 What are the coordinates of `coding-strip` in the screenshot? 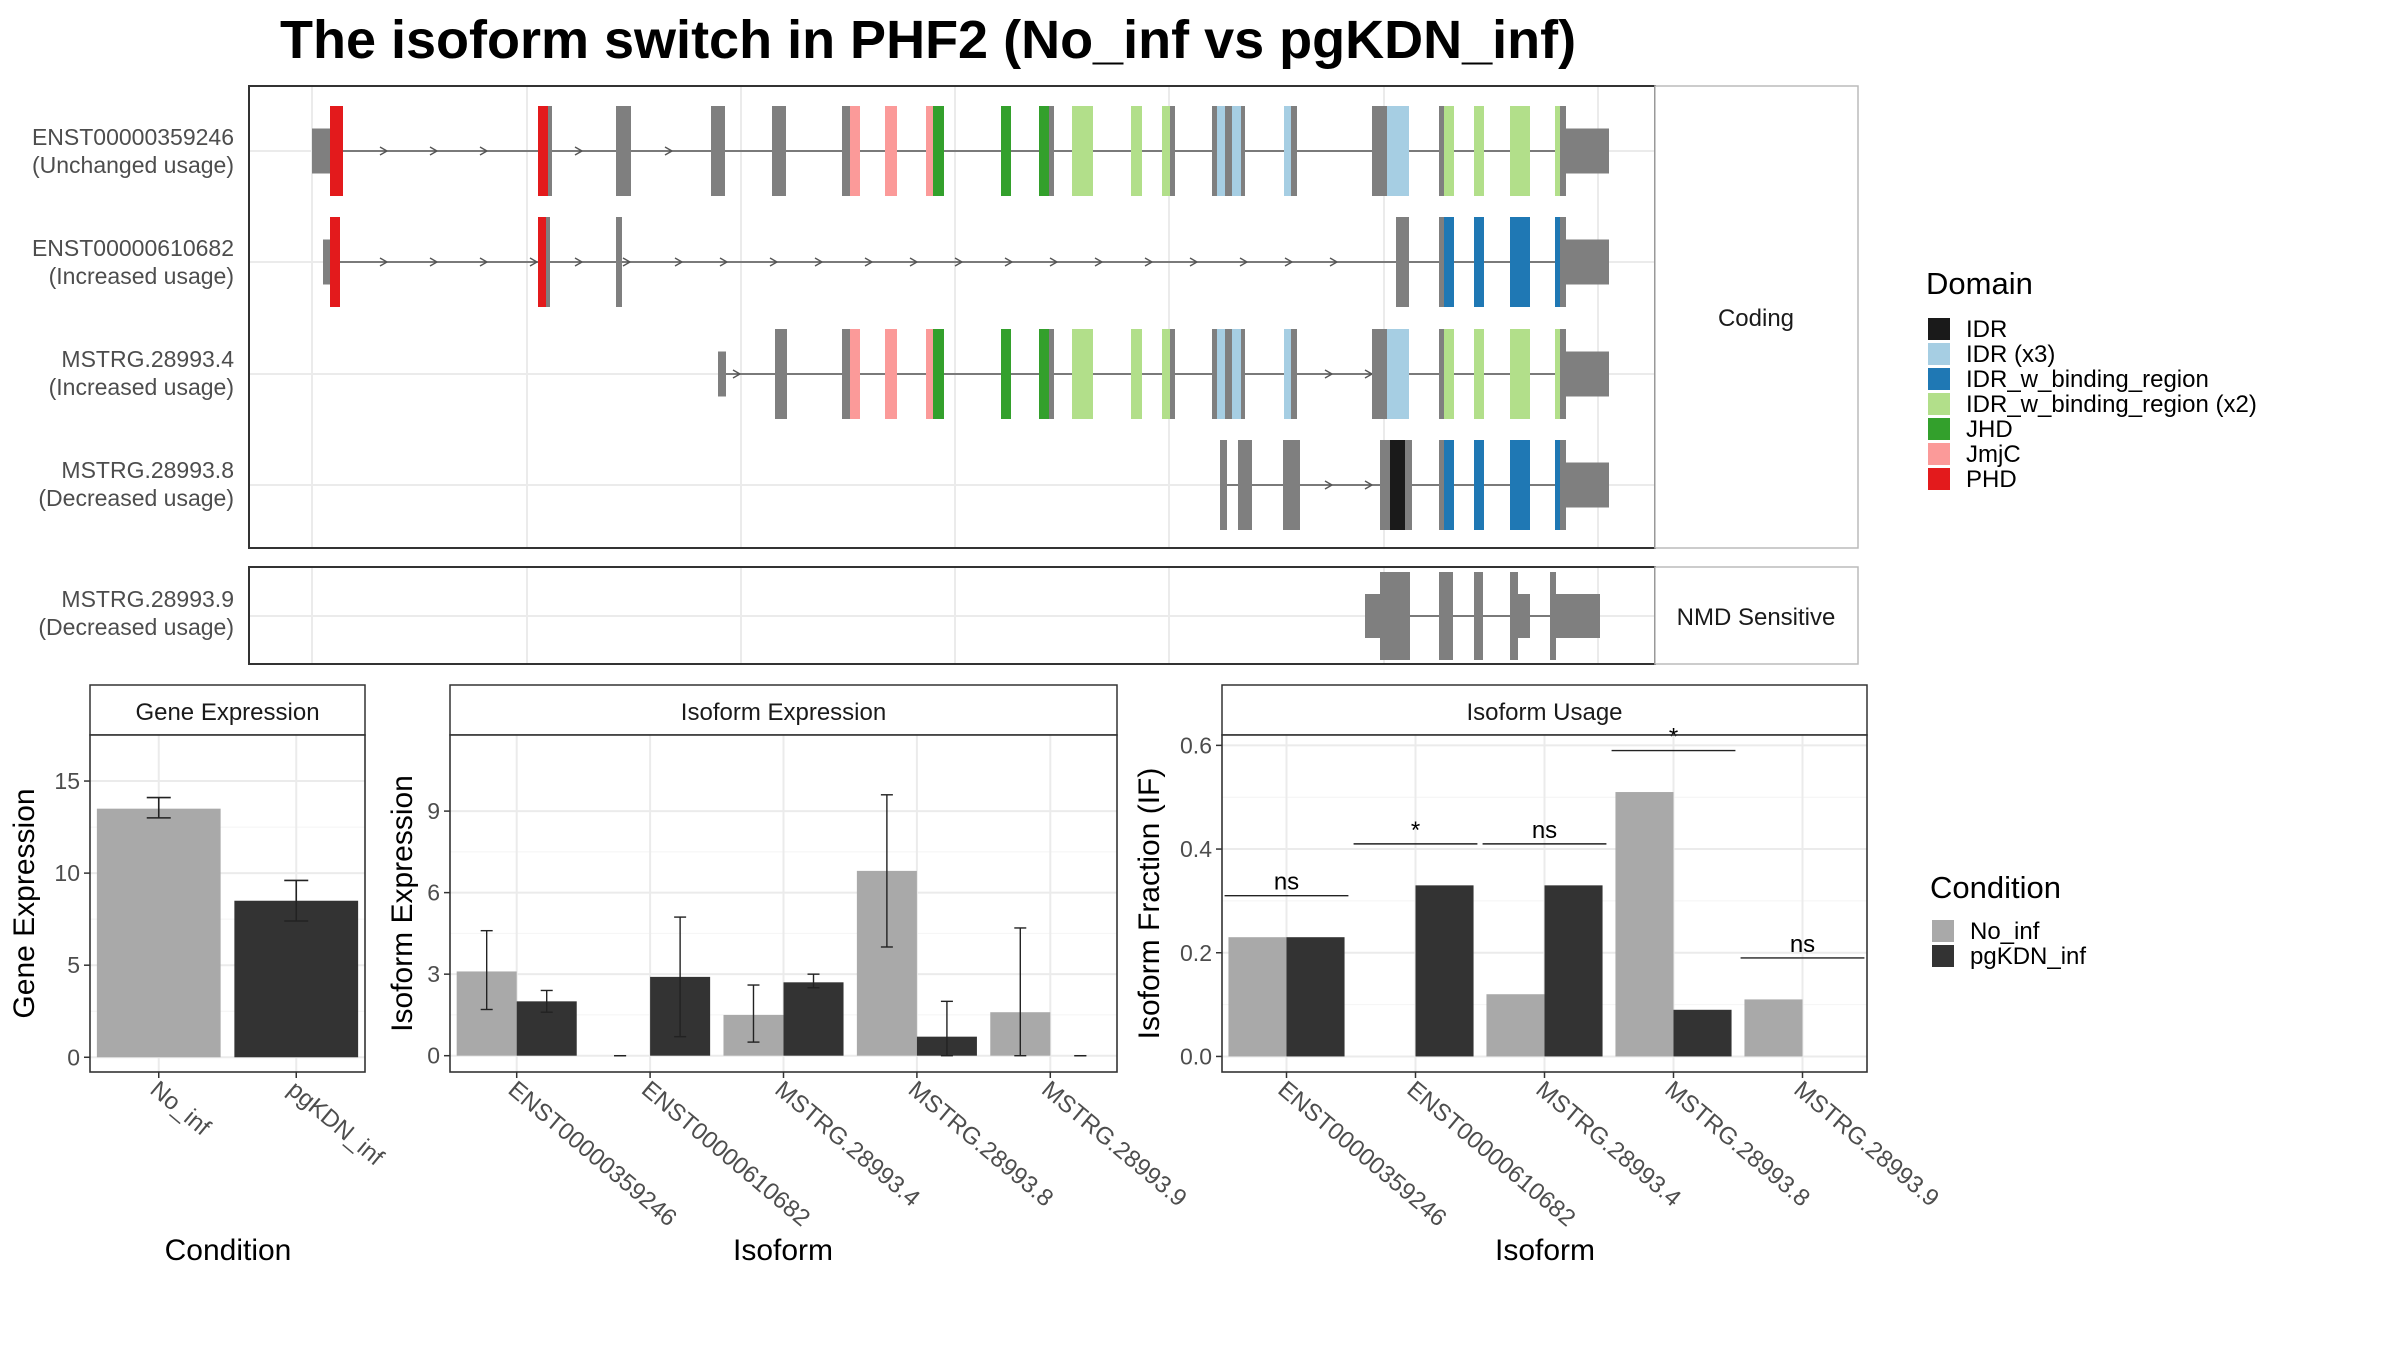 It's located at (1756, 317).